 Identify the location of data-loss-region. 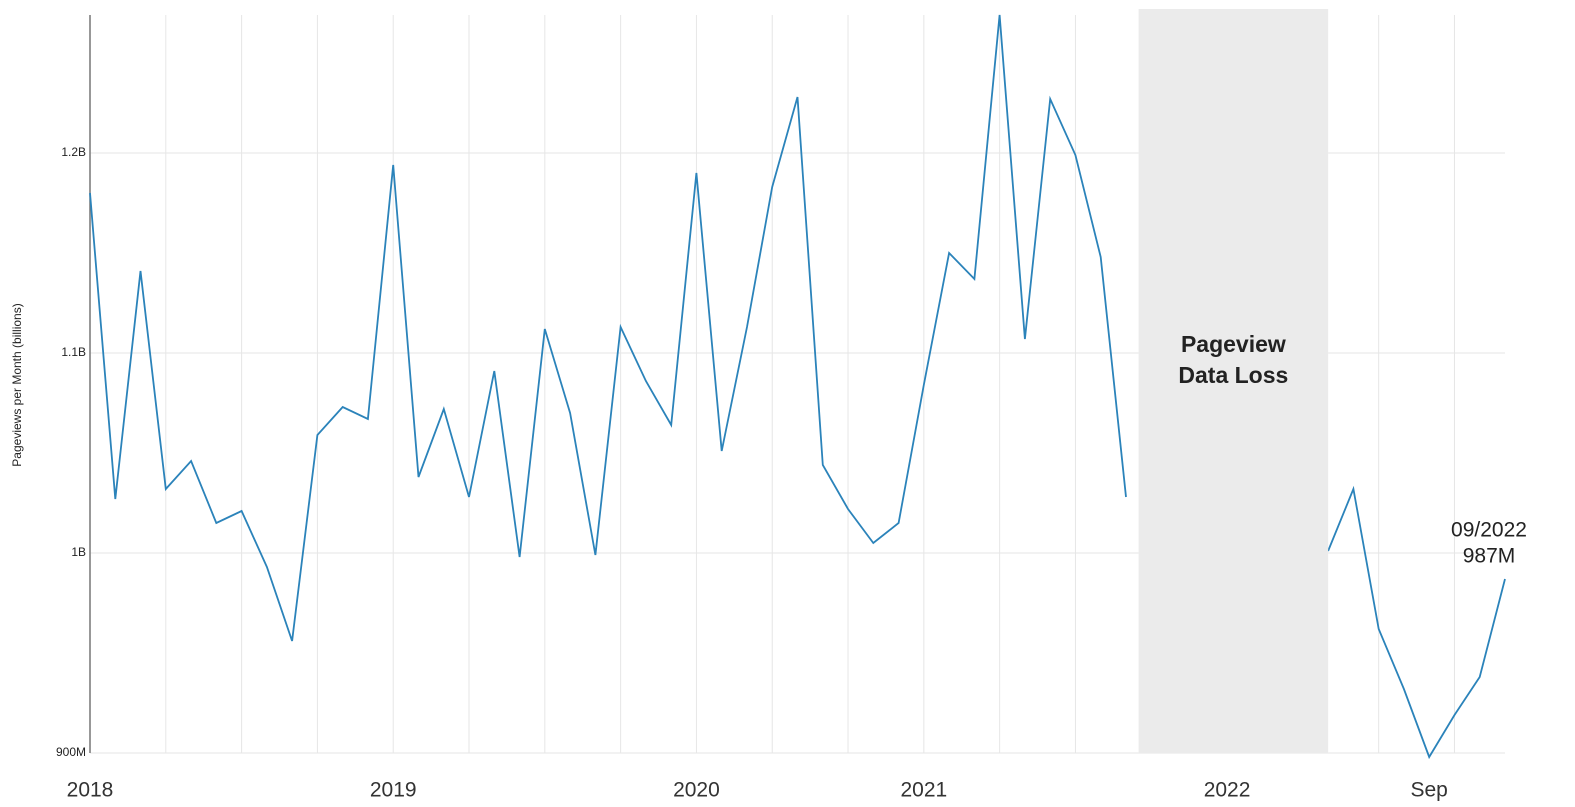
(1233, 381).